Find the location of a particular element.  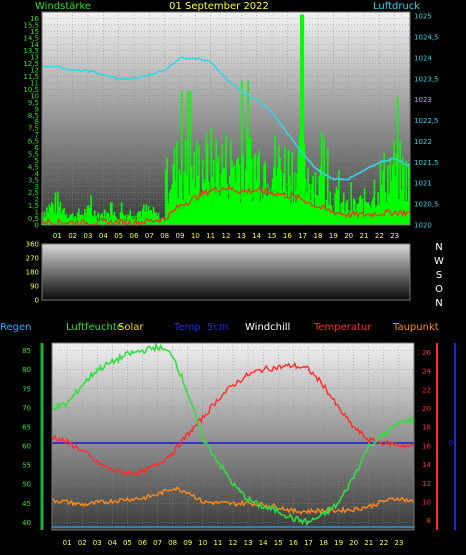

pressure-tick-label: 1022,5 is located at coordinates (426, 121).